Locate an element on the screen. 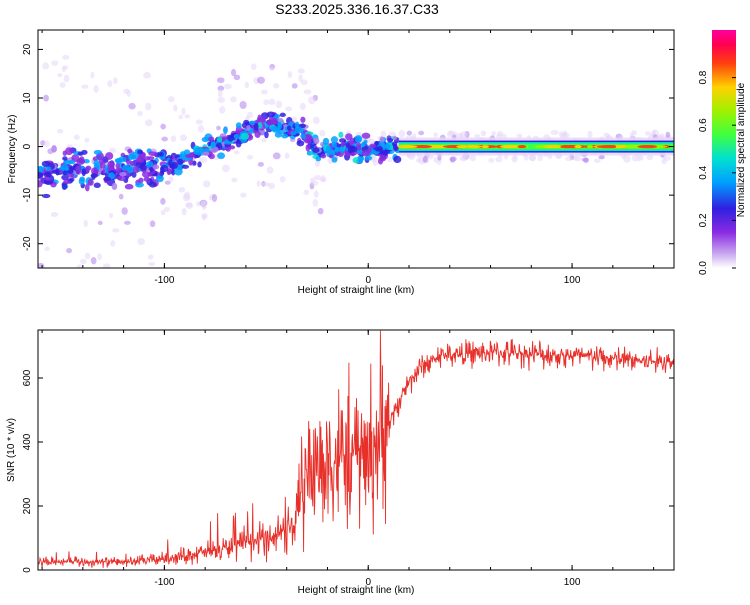 The image size is (750, 605). spectrogram-xtick-label: 100 is located at coordinates (572, 280).